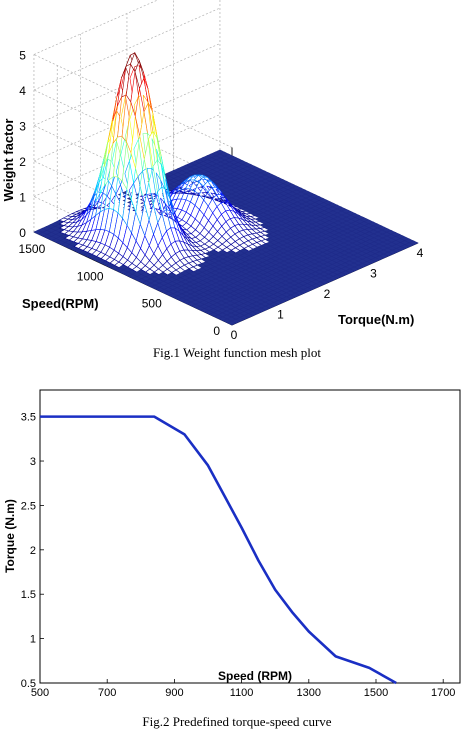  Describe the element at coordinates (22, 127) in the screenshot. I see `z-tick-label: 3` at that location.